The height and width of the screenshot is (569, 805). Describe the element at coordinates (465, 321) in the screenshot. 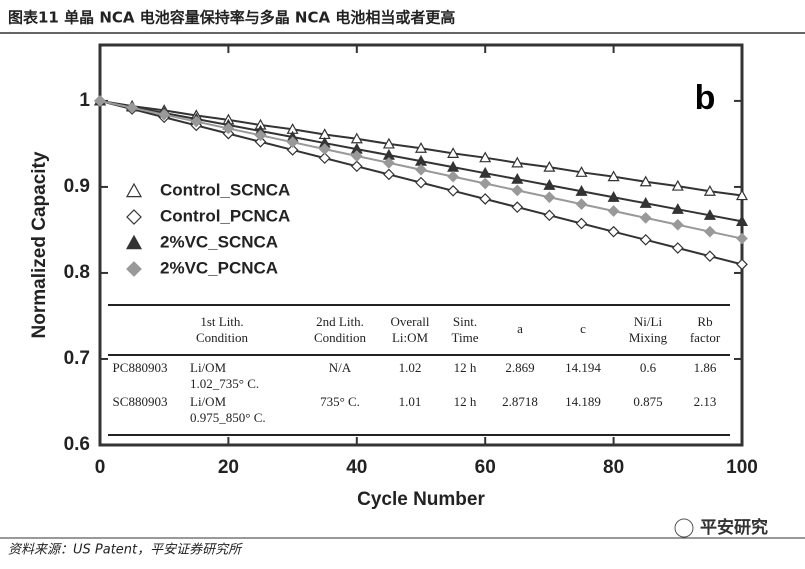

I see `table-header: Sint.` at that location.